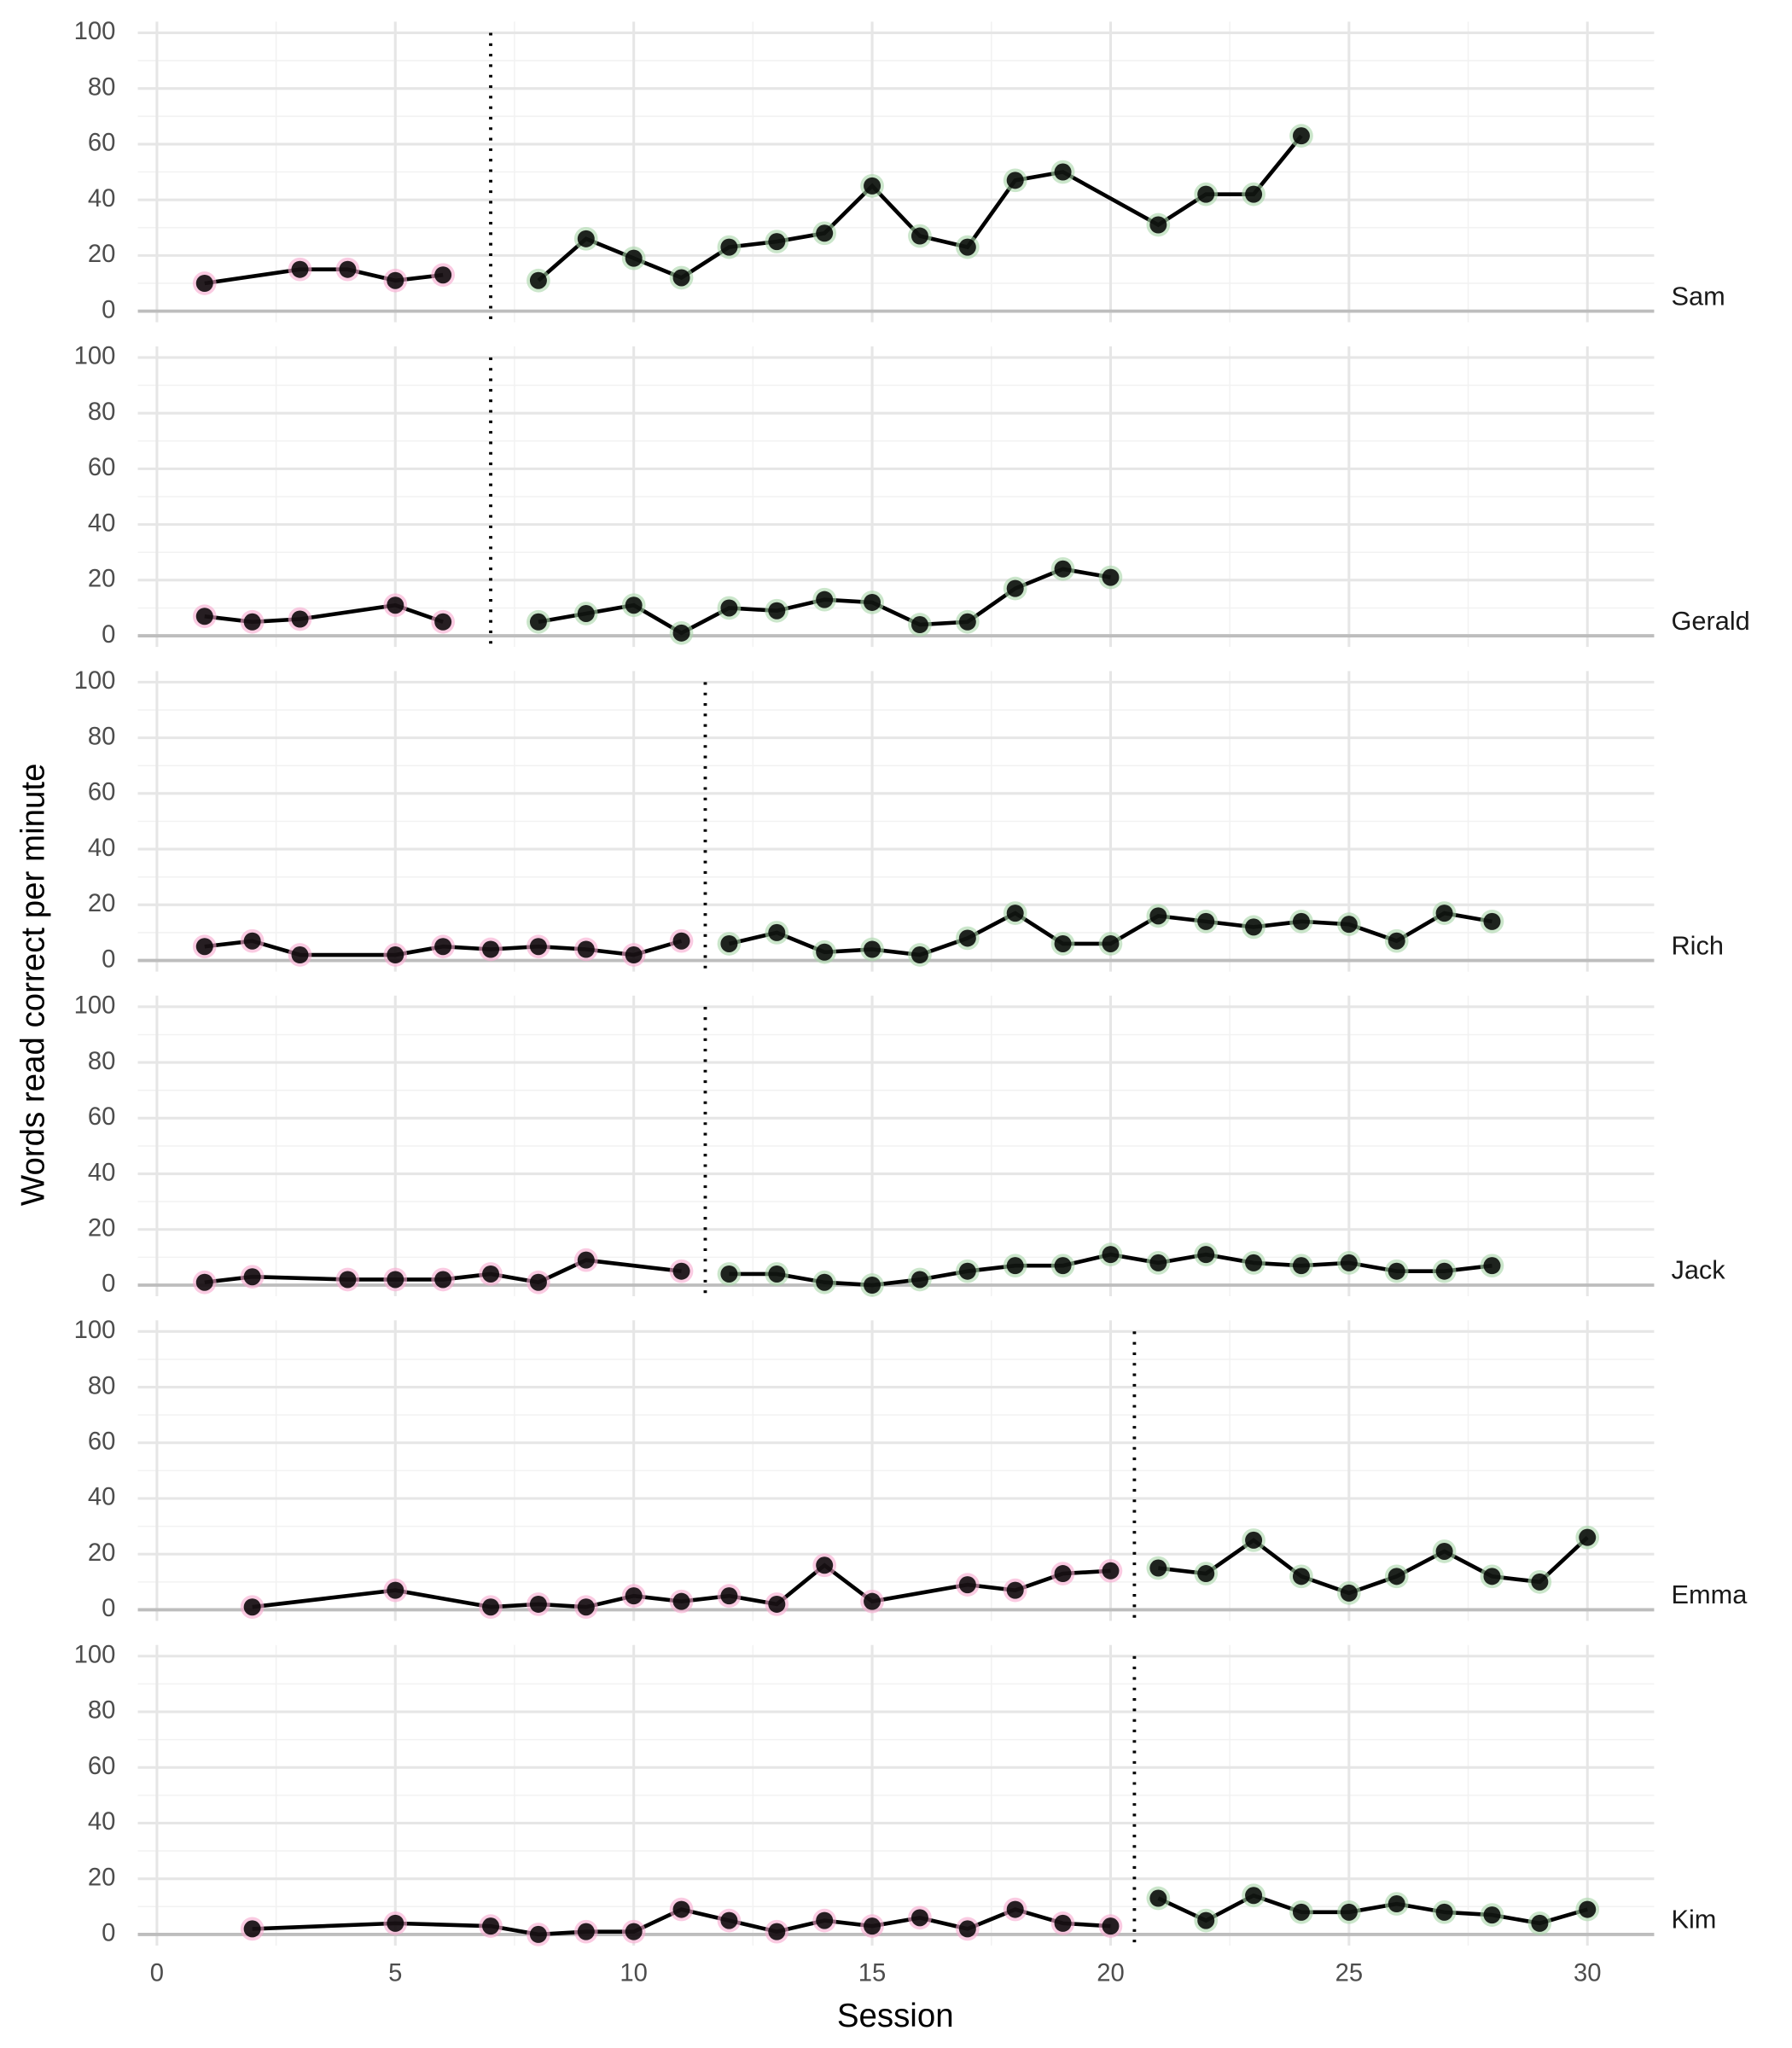 The height and width of the screenshot is (2048, 1792). What do you see at coordinates (1710, 621) in the screenshot?
I see `panel-label: Gerald` at bounding box center [1710, 621].